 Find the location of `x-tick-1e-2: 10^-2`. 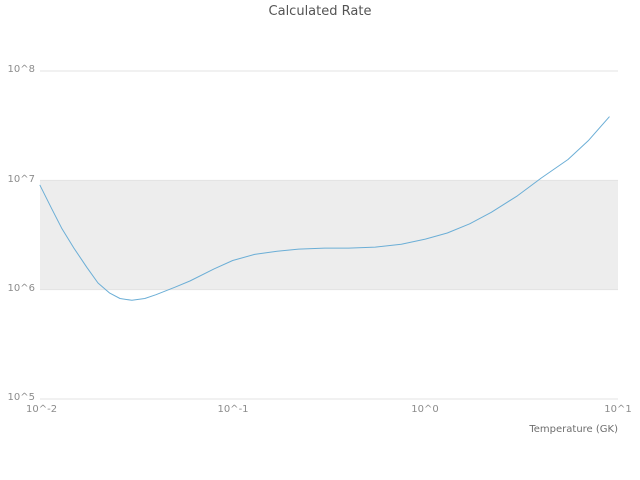

x-tick-1e-2: 10^-2 is located at coordinates (42, 409).